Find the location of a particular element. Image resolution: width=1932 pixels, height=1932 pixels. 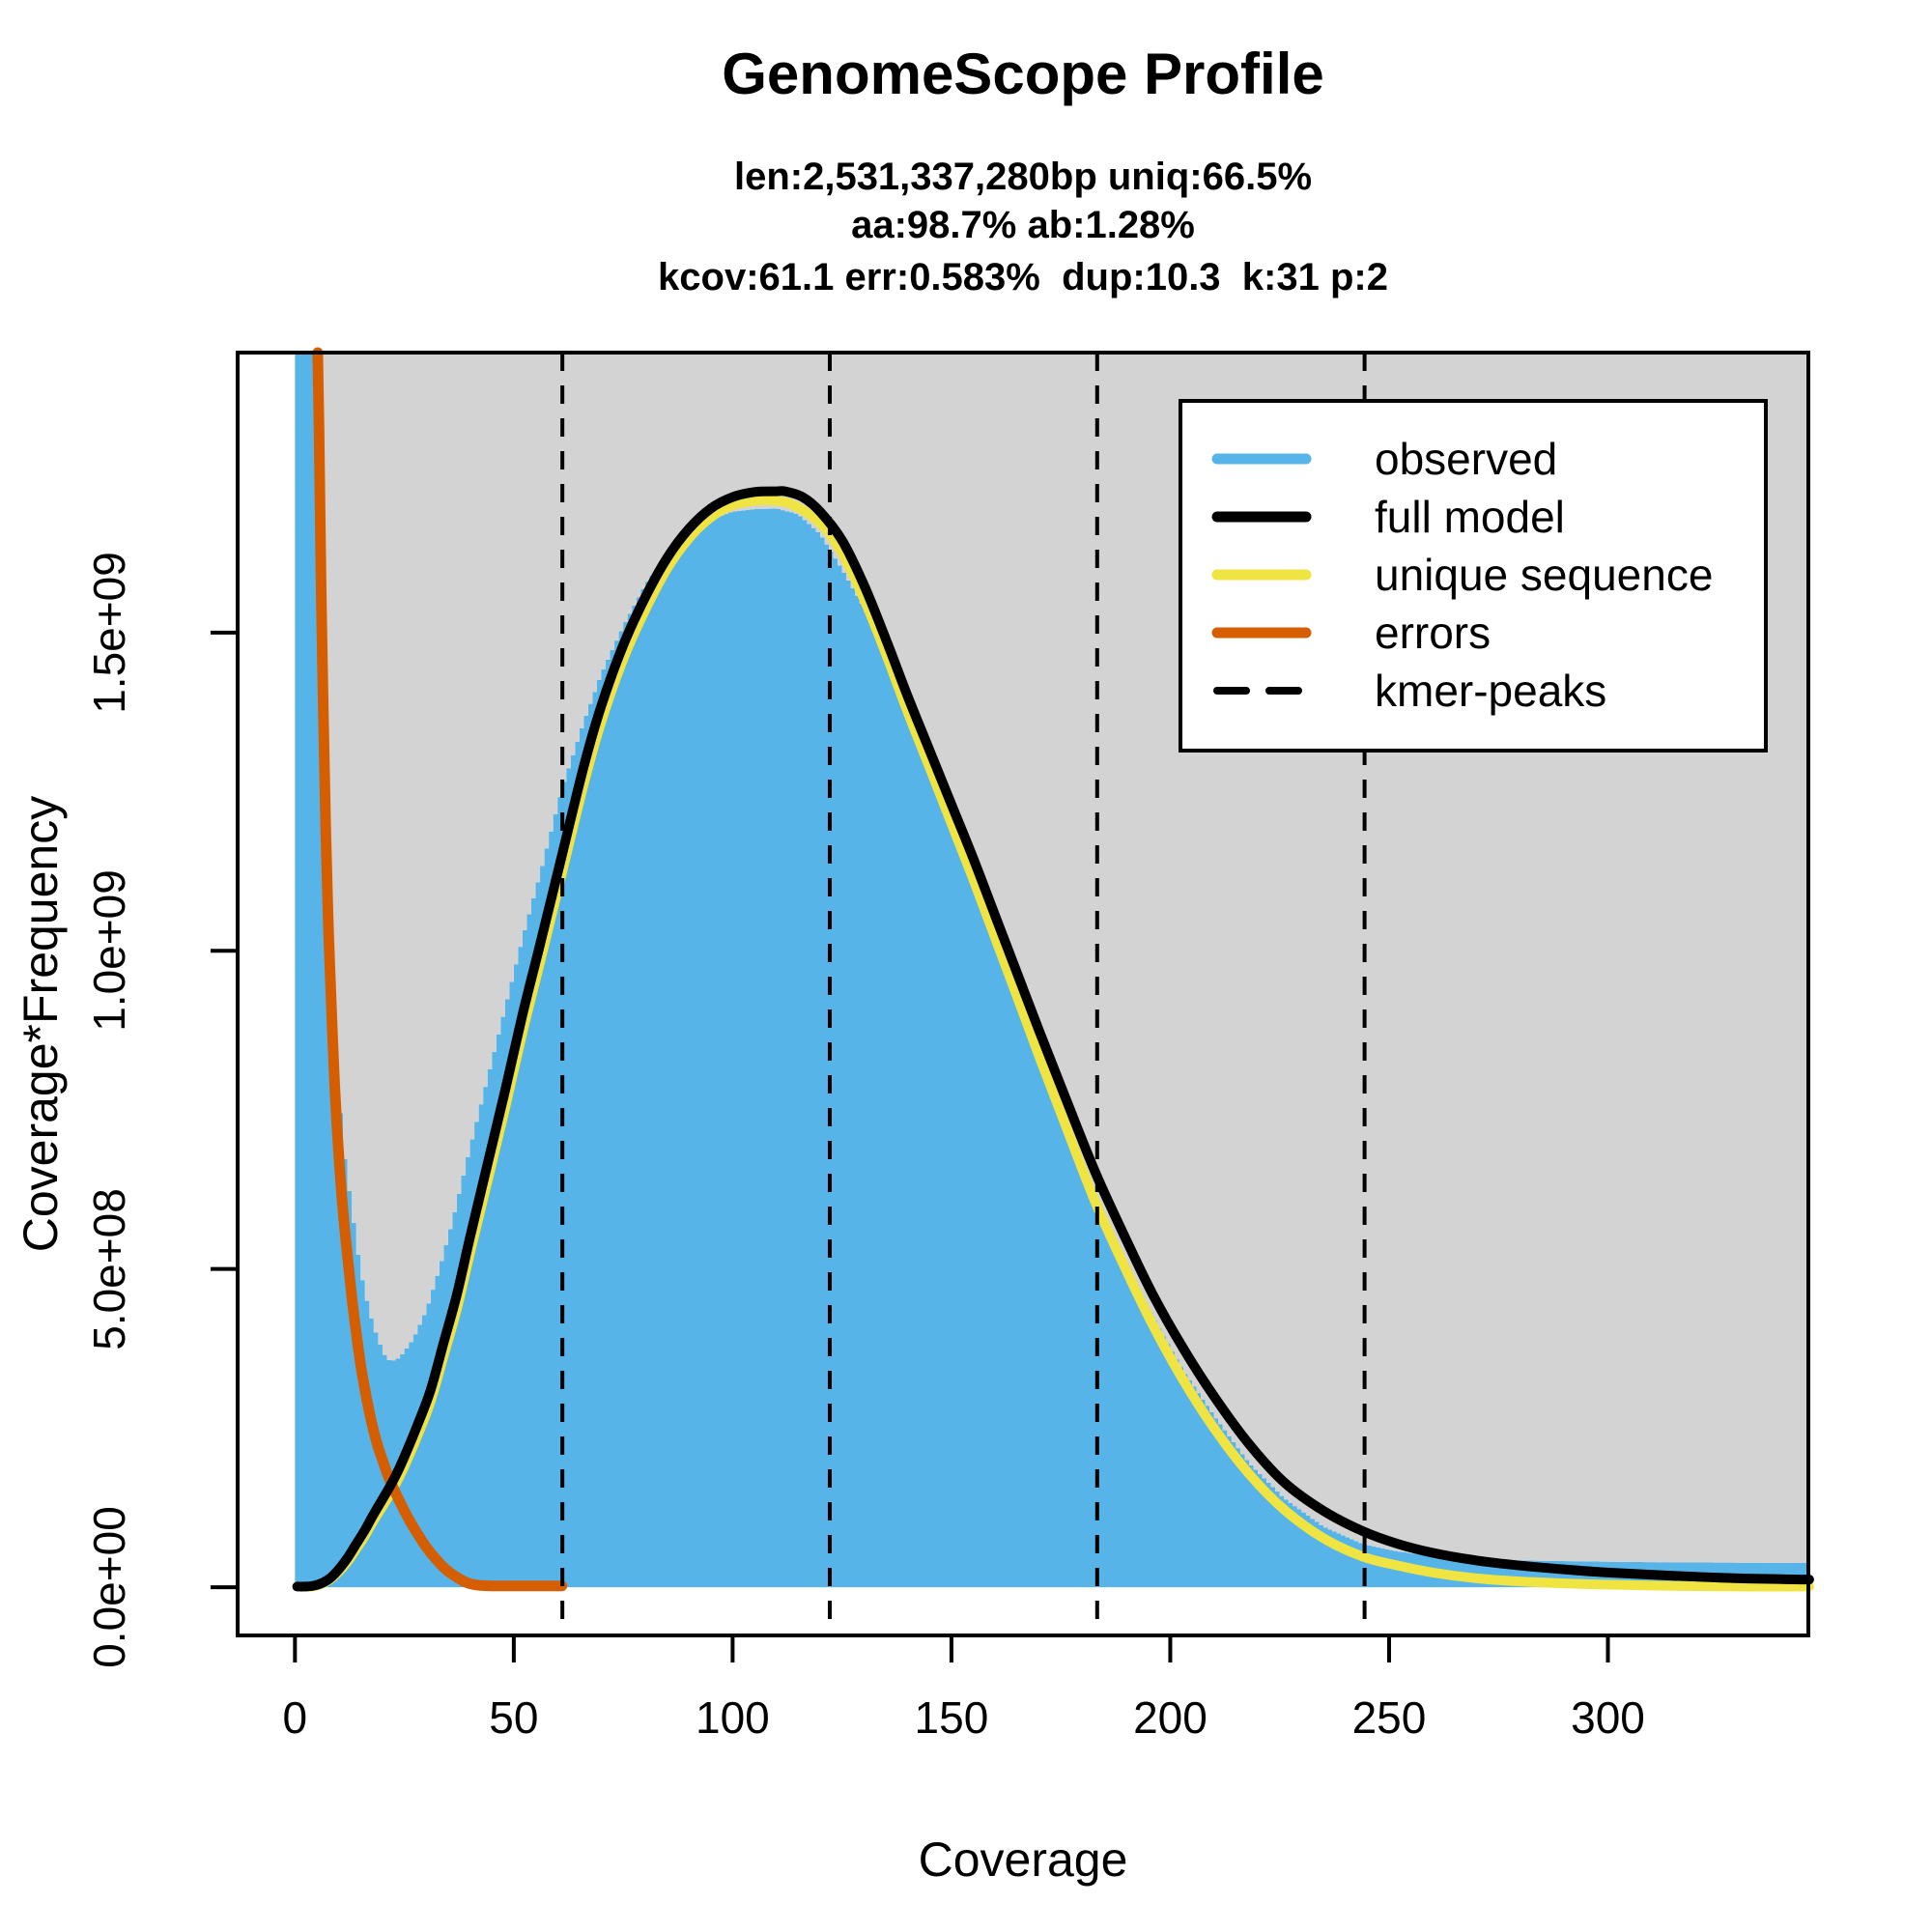

y-tick-label-1.0e+09: 1.0e+09 is located at coordinates (109, 951).